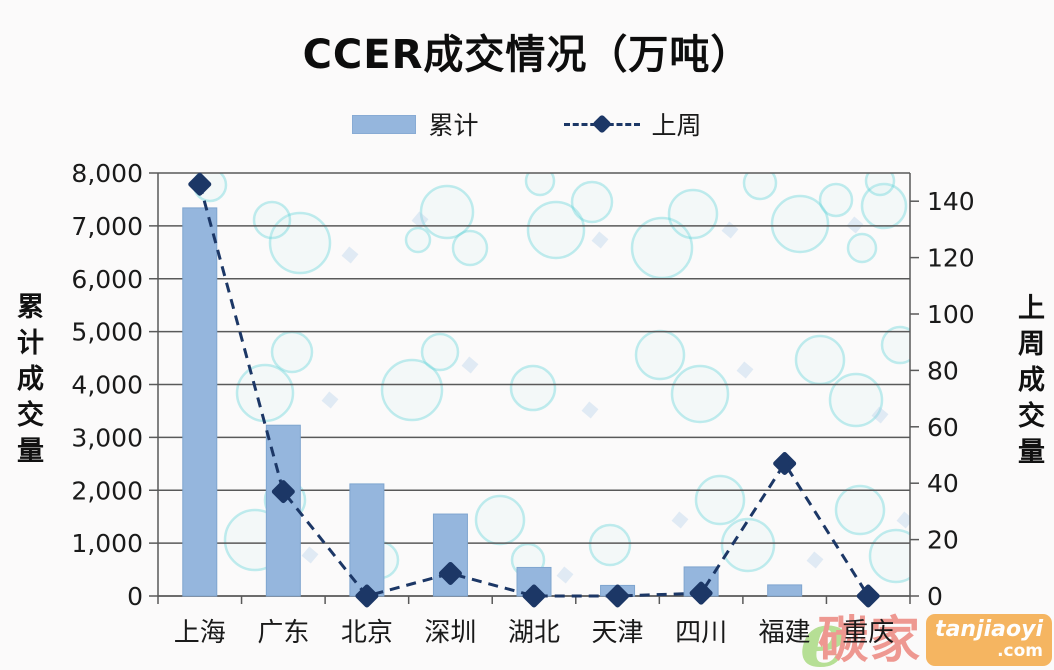  What do you see at coordinates (367, 540) in the screenshot?
I see `bar-北京` at bounding box center [367, 540].